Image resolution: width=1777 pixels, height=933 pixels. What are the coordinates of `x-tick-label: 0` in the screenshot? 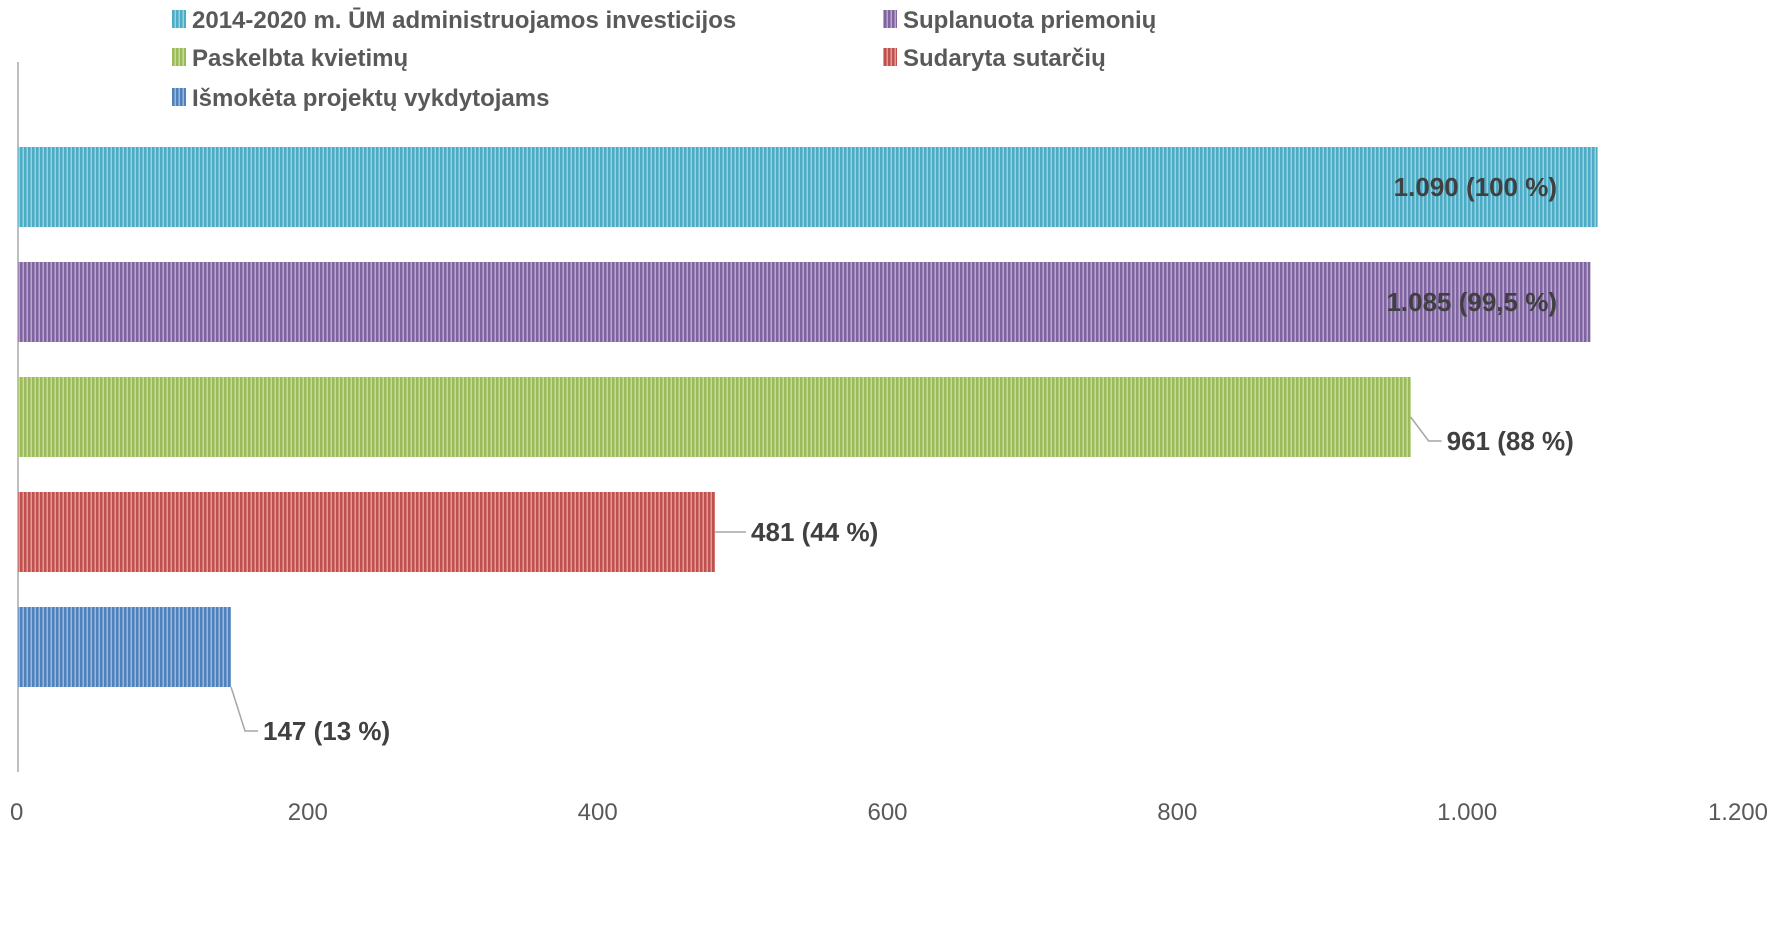 It's located at (16, 812).